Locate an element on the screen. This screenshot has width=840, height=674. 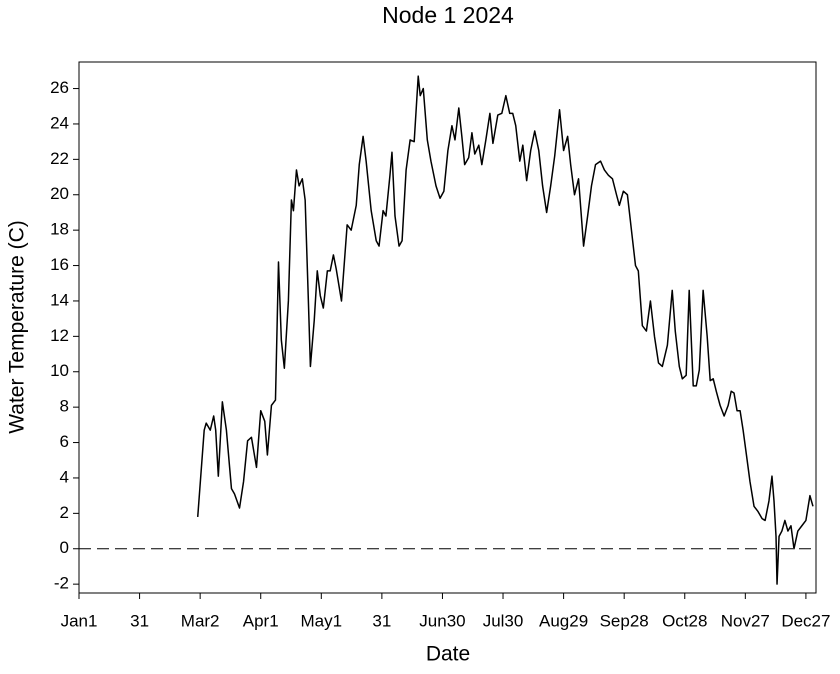
y-tick-label: 0 is located at coordinates (64, 547).